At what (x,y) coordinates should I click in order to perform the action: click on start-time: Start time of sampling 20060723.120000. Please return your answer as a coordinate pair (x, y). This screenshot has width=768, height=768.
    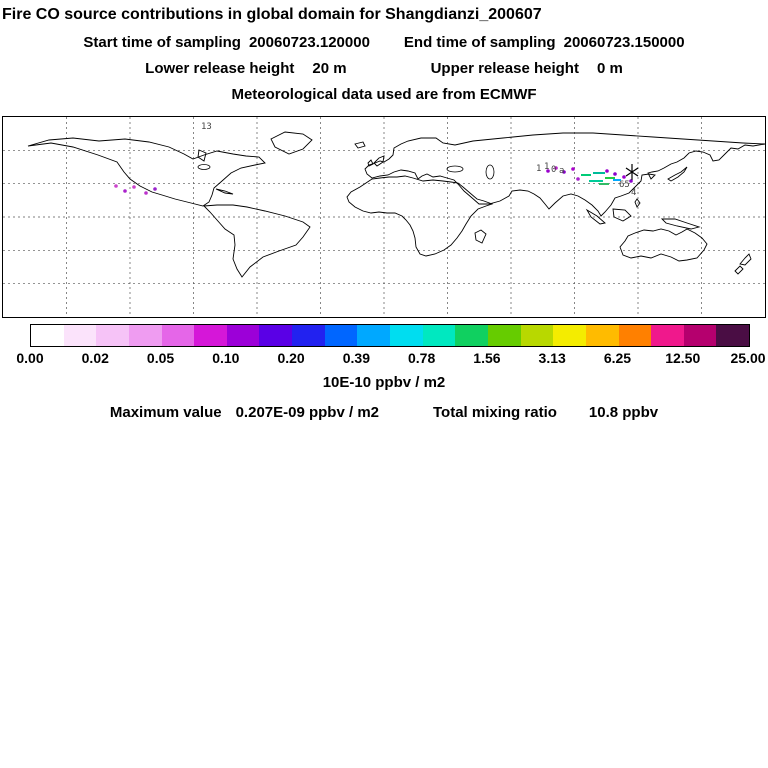
    Looking at the image, I should click on (226, 42).